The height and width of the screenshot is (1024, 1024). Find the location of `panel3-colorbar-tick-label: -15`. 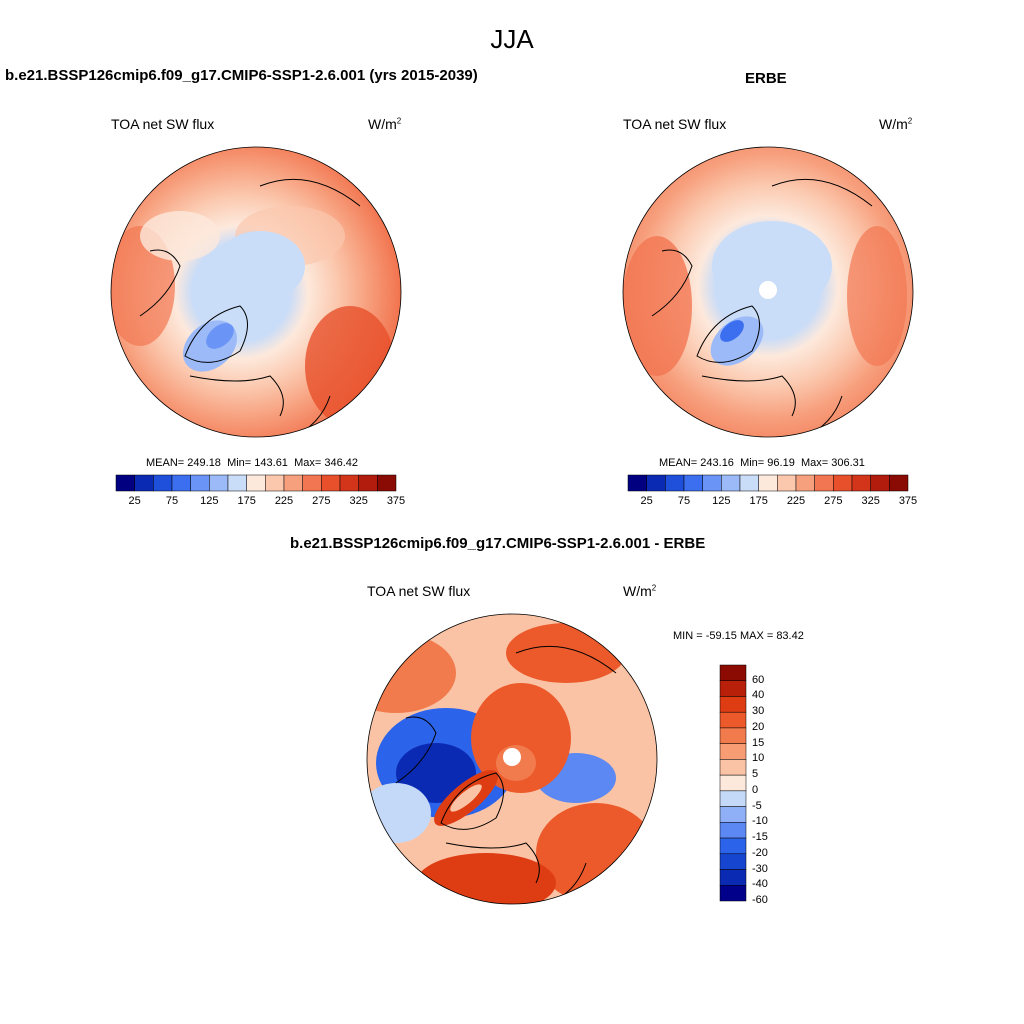

panel3-colorbar-tick-label: -15 is located at coordinates (760, 837).